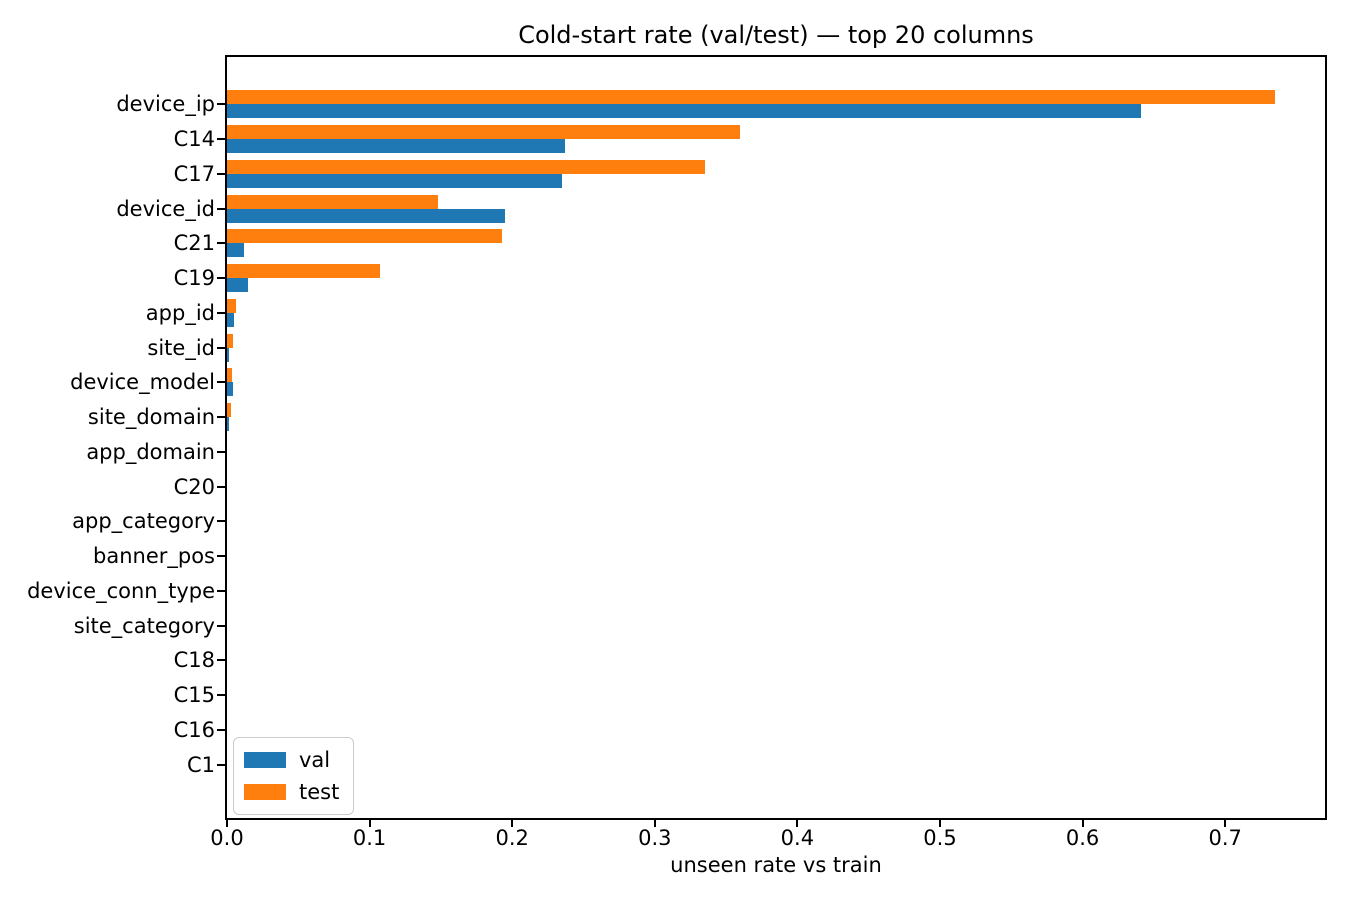  I want to click on x-tick-label: 0.1, so click(369, 838).